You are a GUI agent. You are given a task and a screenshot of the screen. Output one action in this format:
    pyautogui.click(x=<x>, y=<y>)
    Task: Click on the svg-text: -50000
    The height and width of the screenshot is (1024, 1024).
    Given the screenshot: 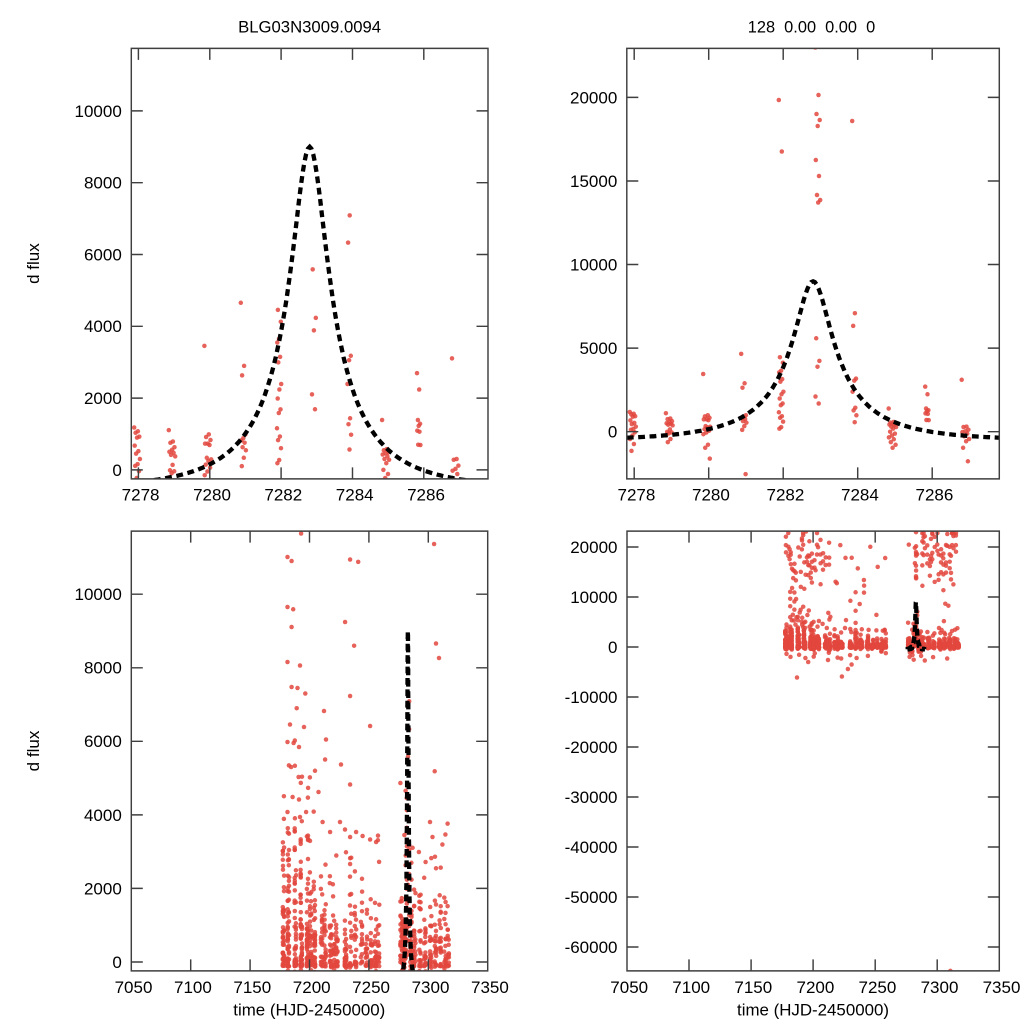 What is the action you would take?
    pyautogui.click(x=591, y=897)
    